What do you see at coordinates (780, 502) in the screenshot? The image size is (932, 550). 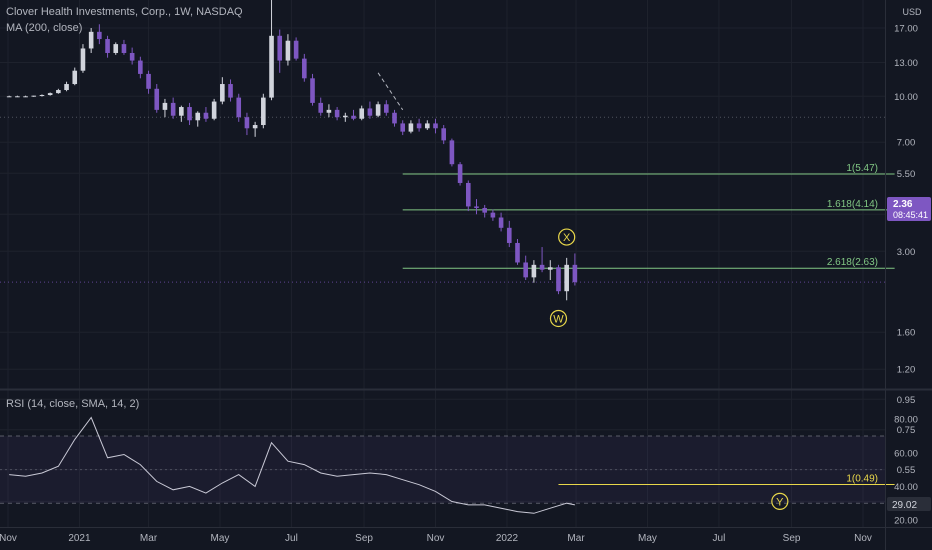 I see `wave-text: Y` at bounding box center [780, 502].